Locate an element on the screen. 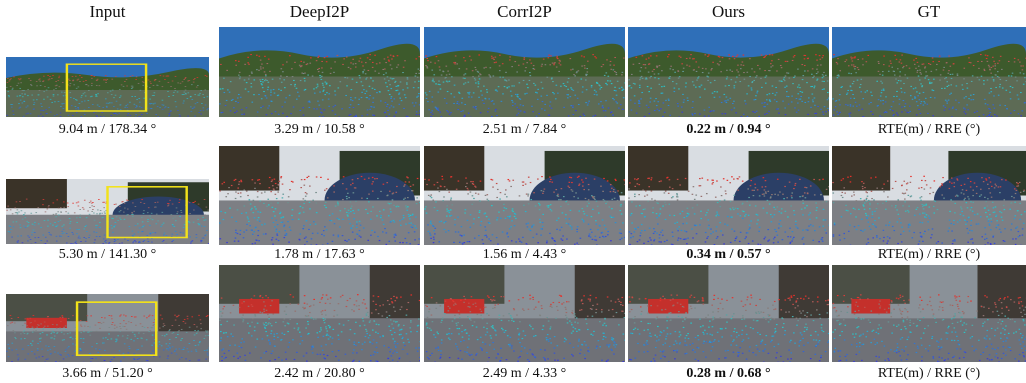  column-header-input: Input is located at coordinates (107, 11).